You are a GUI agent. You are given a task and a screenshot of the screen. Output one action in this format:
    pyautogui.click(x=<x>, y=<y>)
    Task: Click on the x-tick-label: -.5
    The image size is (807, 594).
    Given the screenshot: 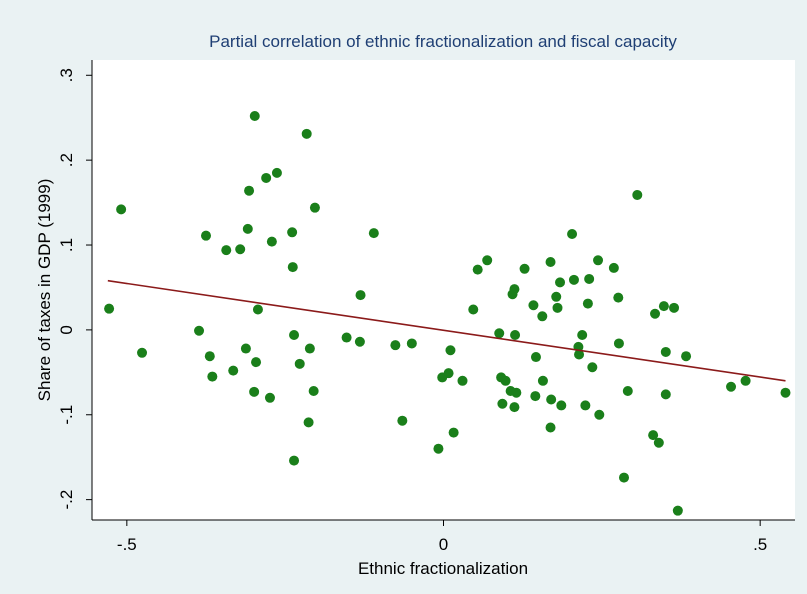 What is the action you would take?
    pyautogui.click(x=127, y=544)
    